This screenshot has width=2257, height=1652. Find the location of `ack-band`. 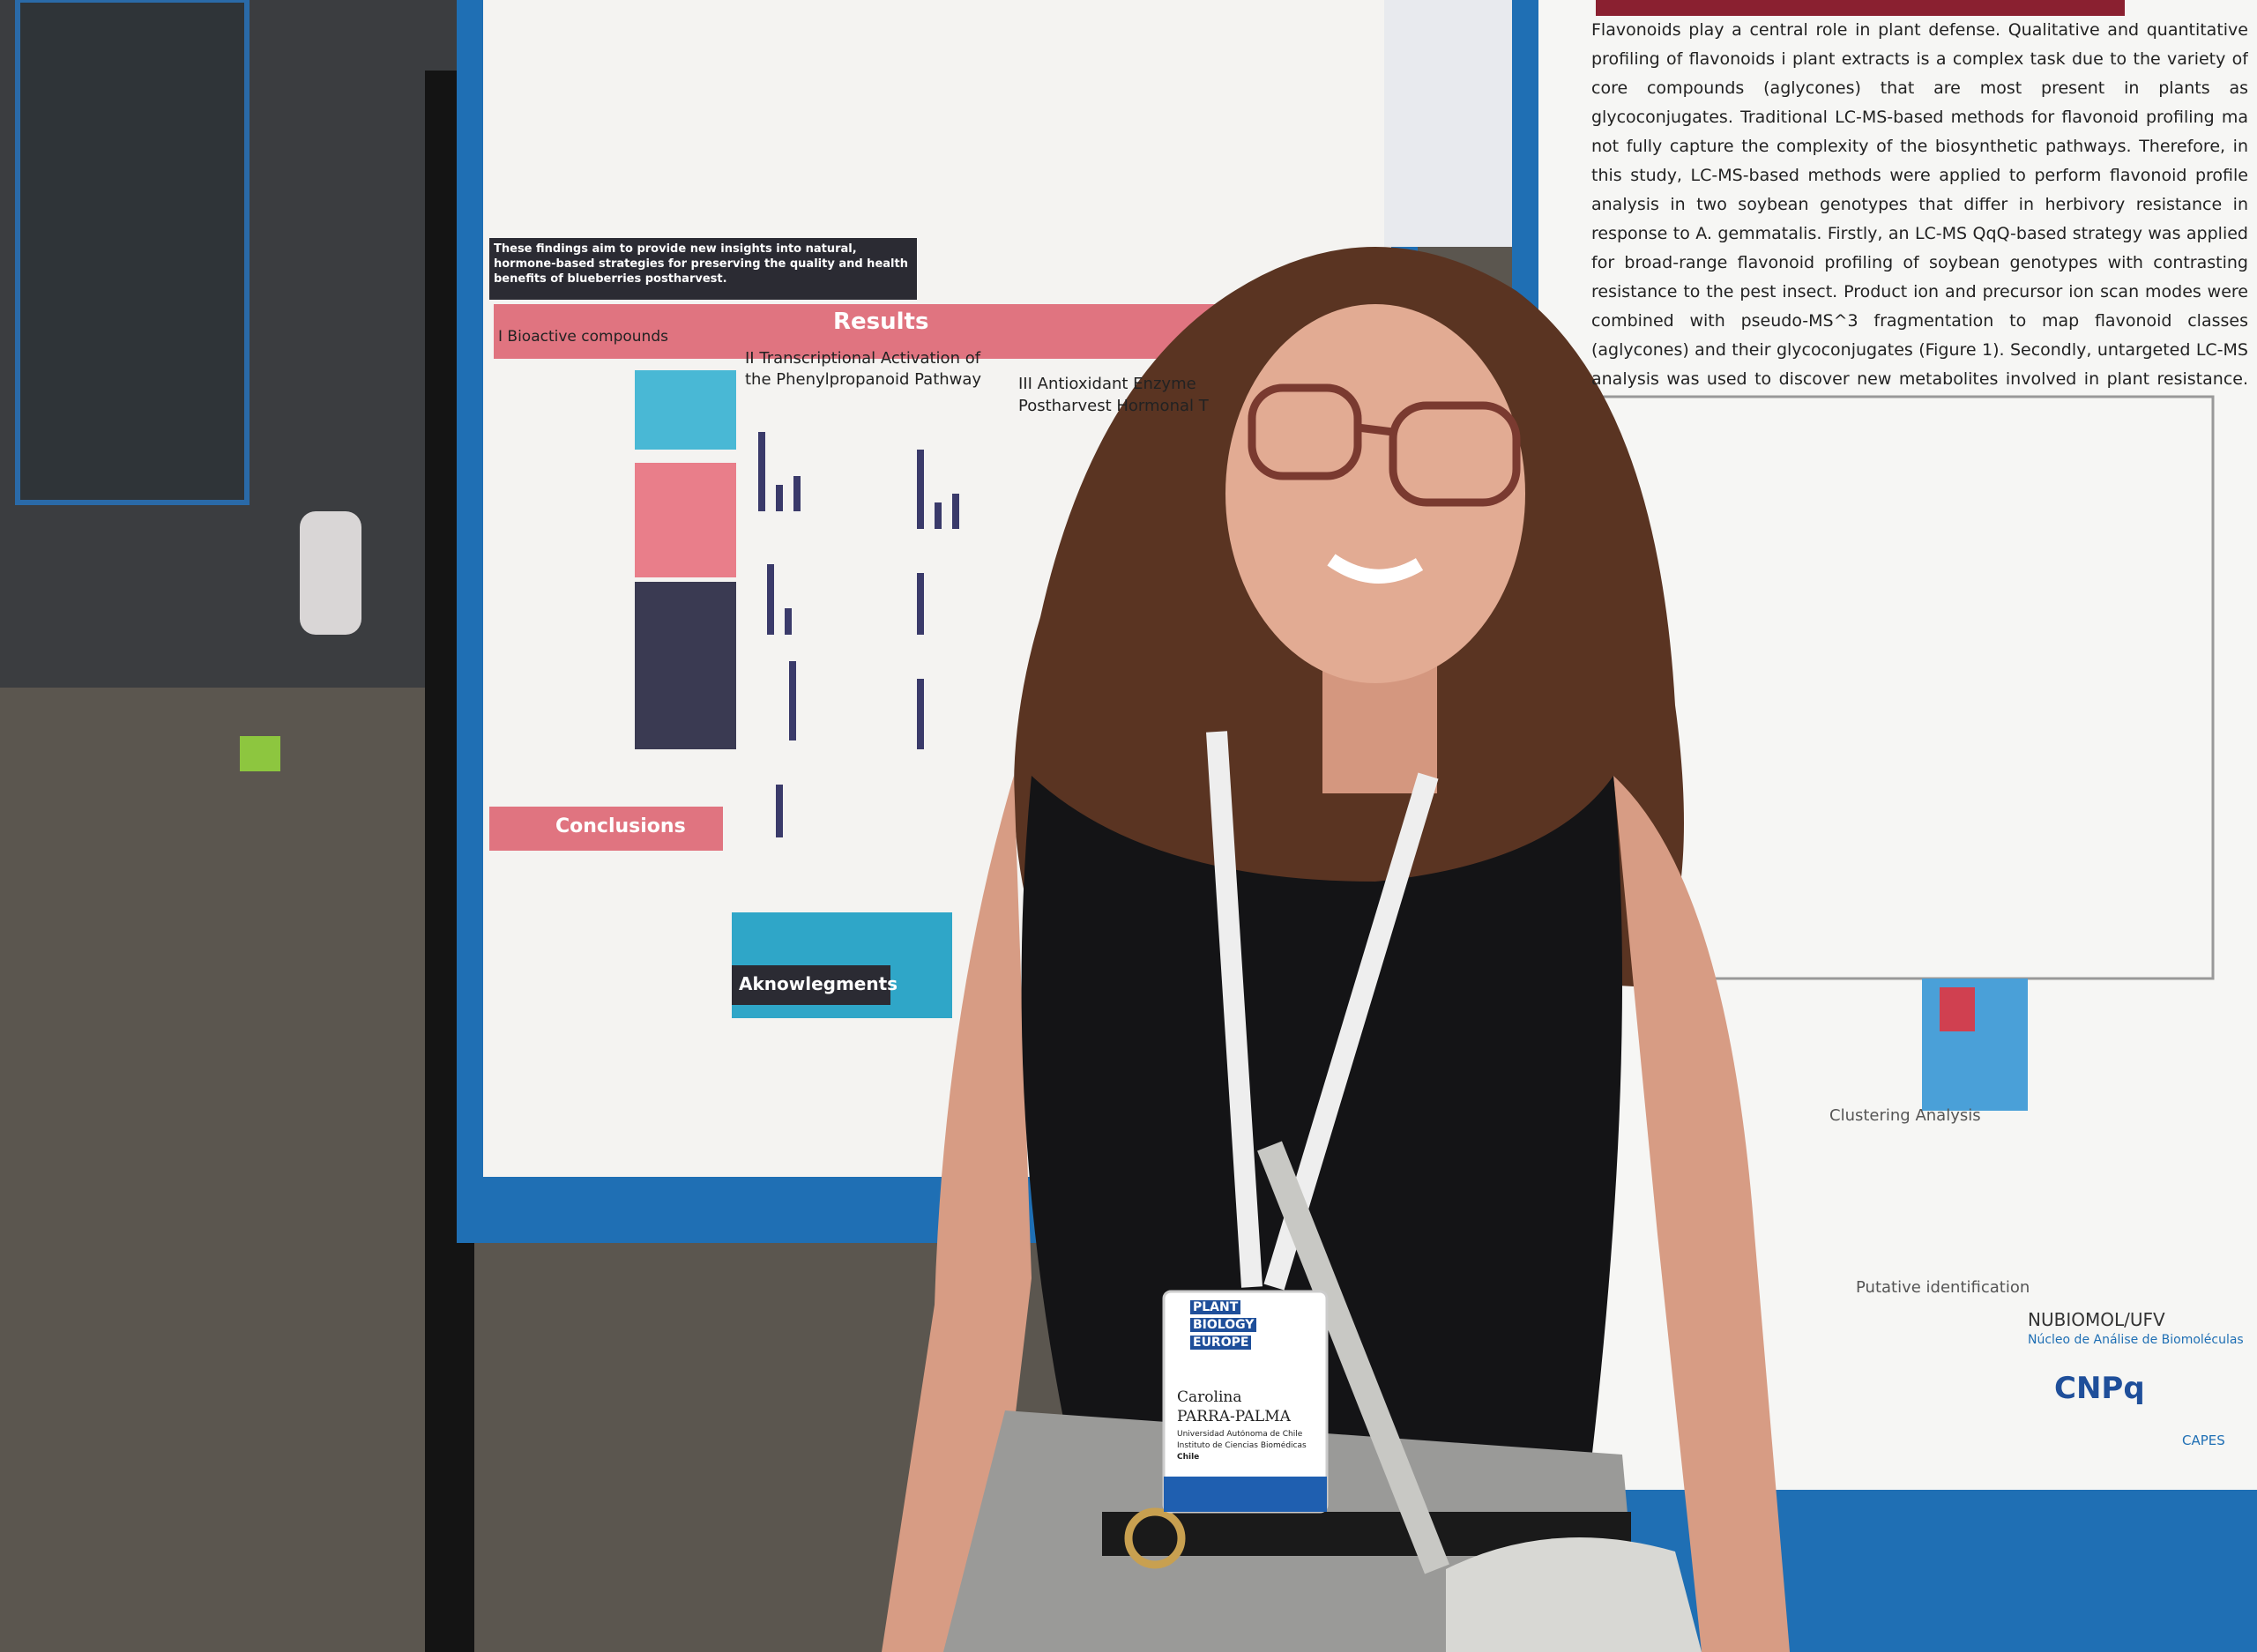

ack-band is located at coordinates (811, 985).